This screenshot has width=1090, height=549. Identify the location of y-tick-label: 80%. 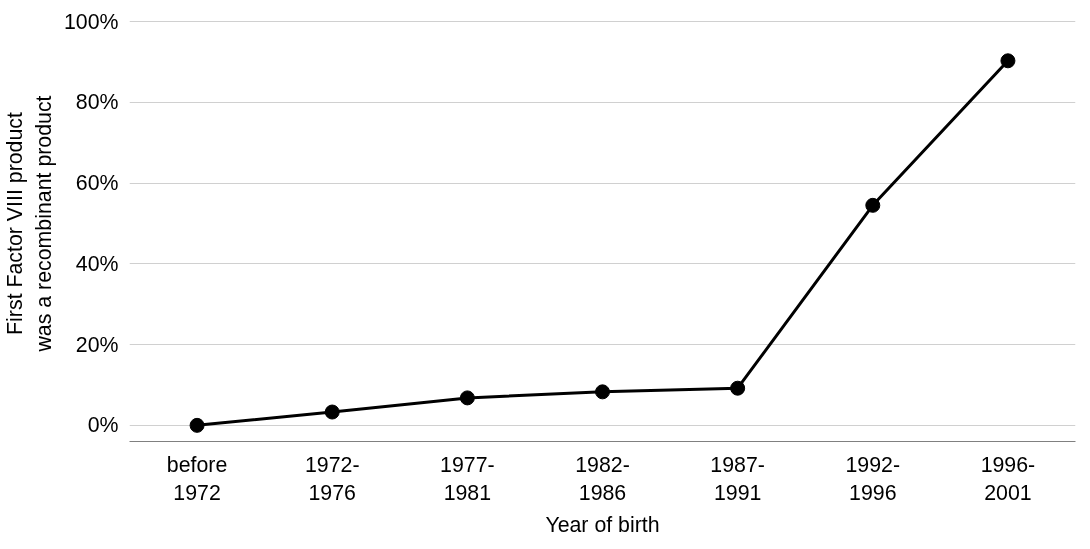
(97, 102).